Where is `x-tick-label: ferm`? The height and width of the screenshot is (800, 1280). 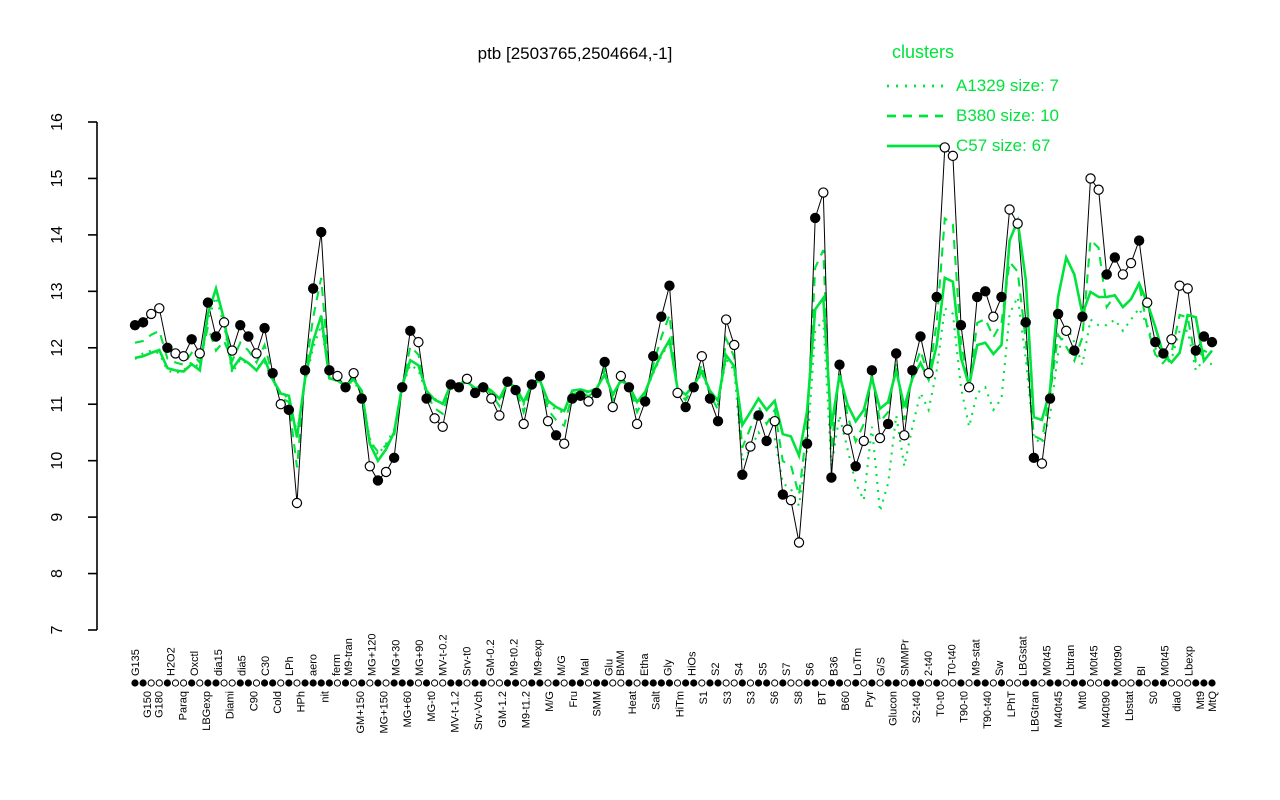
x-tick-label: ferm is located at coordinates (337, 665).